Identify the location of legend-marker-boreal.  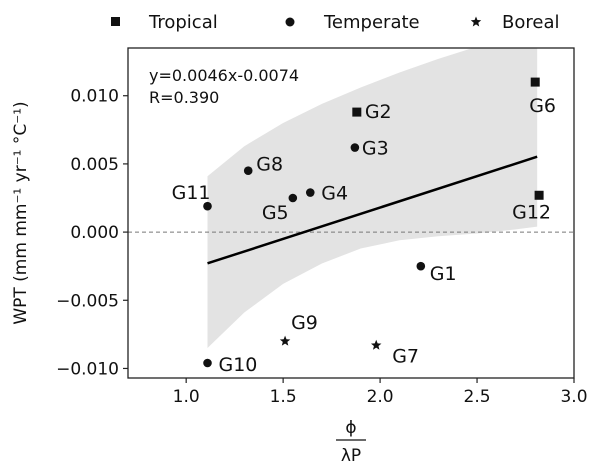
(476, 21).